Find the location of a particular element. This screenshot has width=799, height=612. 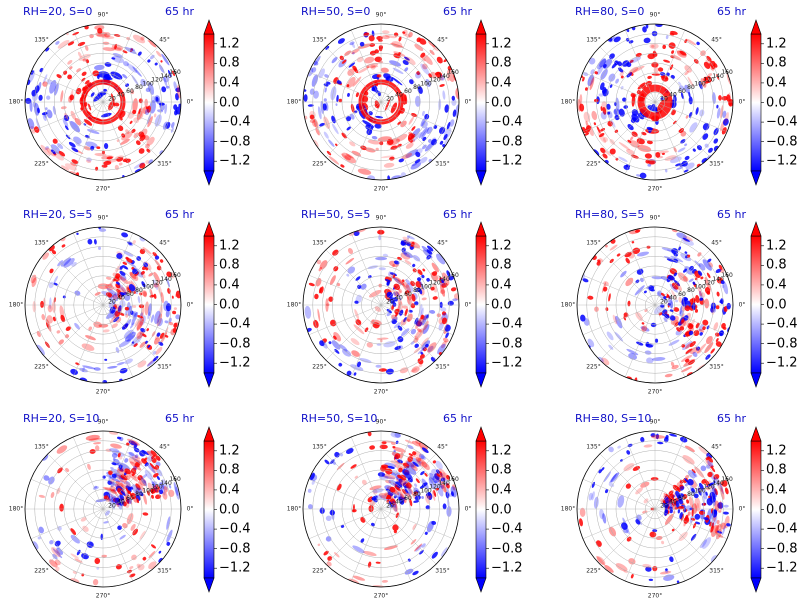

panel-title: RH=20, S=0 is located at coordinates (58, 11).